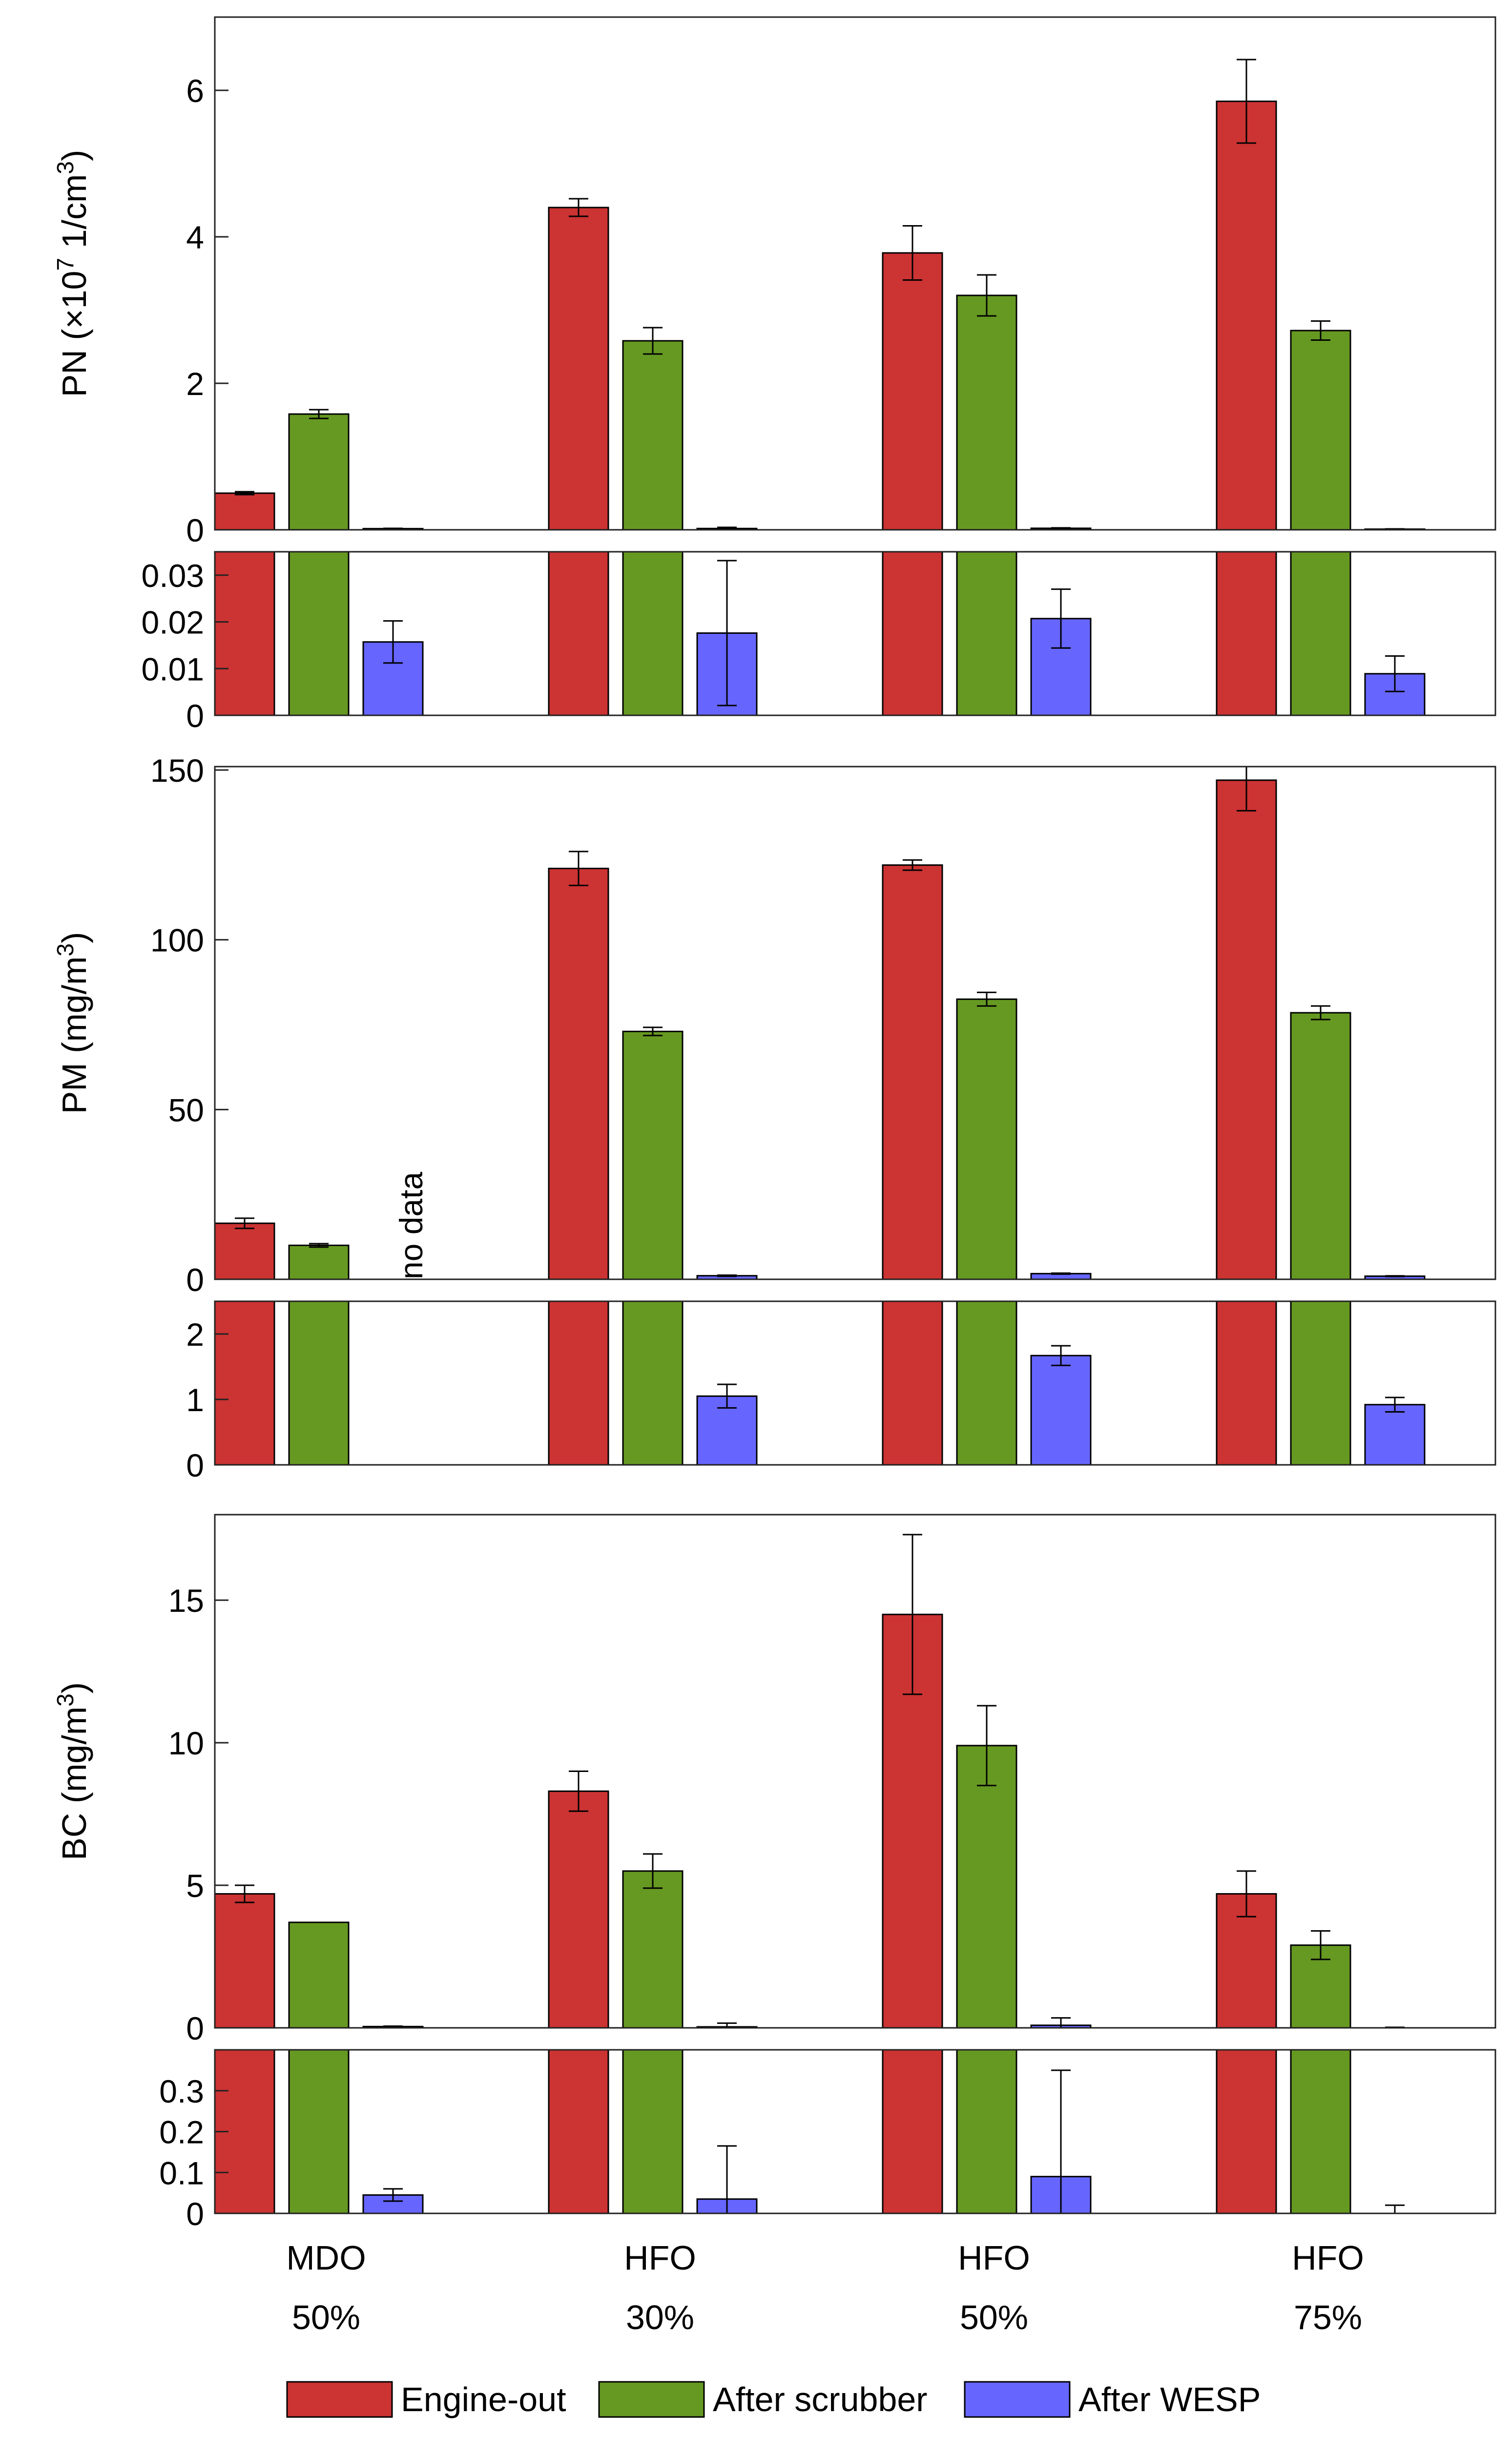 This screenshot has height=2438, width=1512. What do you see at coordinates (1169, 2399) in the screenshot?
I see `legend-label: After WESP` at bounding box center [1169, 2399].